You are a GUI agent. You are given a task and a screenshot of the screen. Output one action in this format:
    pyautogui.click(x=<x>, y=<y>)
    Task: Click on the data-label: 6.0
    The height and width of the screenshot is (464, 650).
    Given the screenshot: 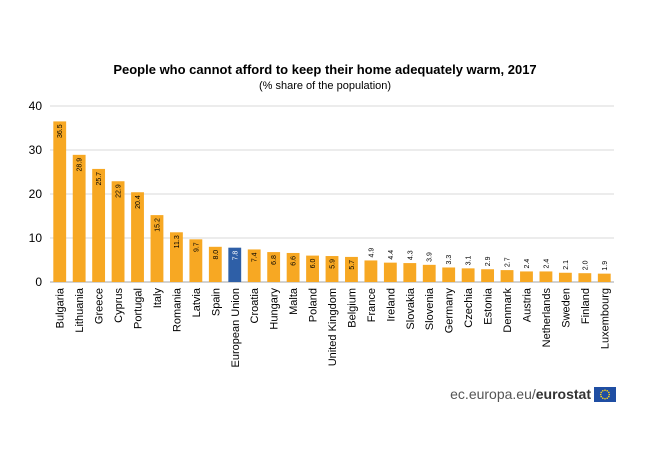 What is the action you would take?
    pyautogui.click(x=313, y=263)
    